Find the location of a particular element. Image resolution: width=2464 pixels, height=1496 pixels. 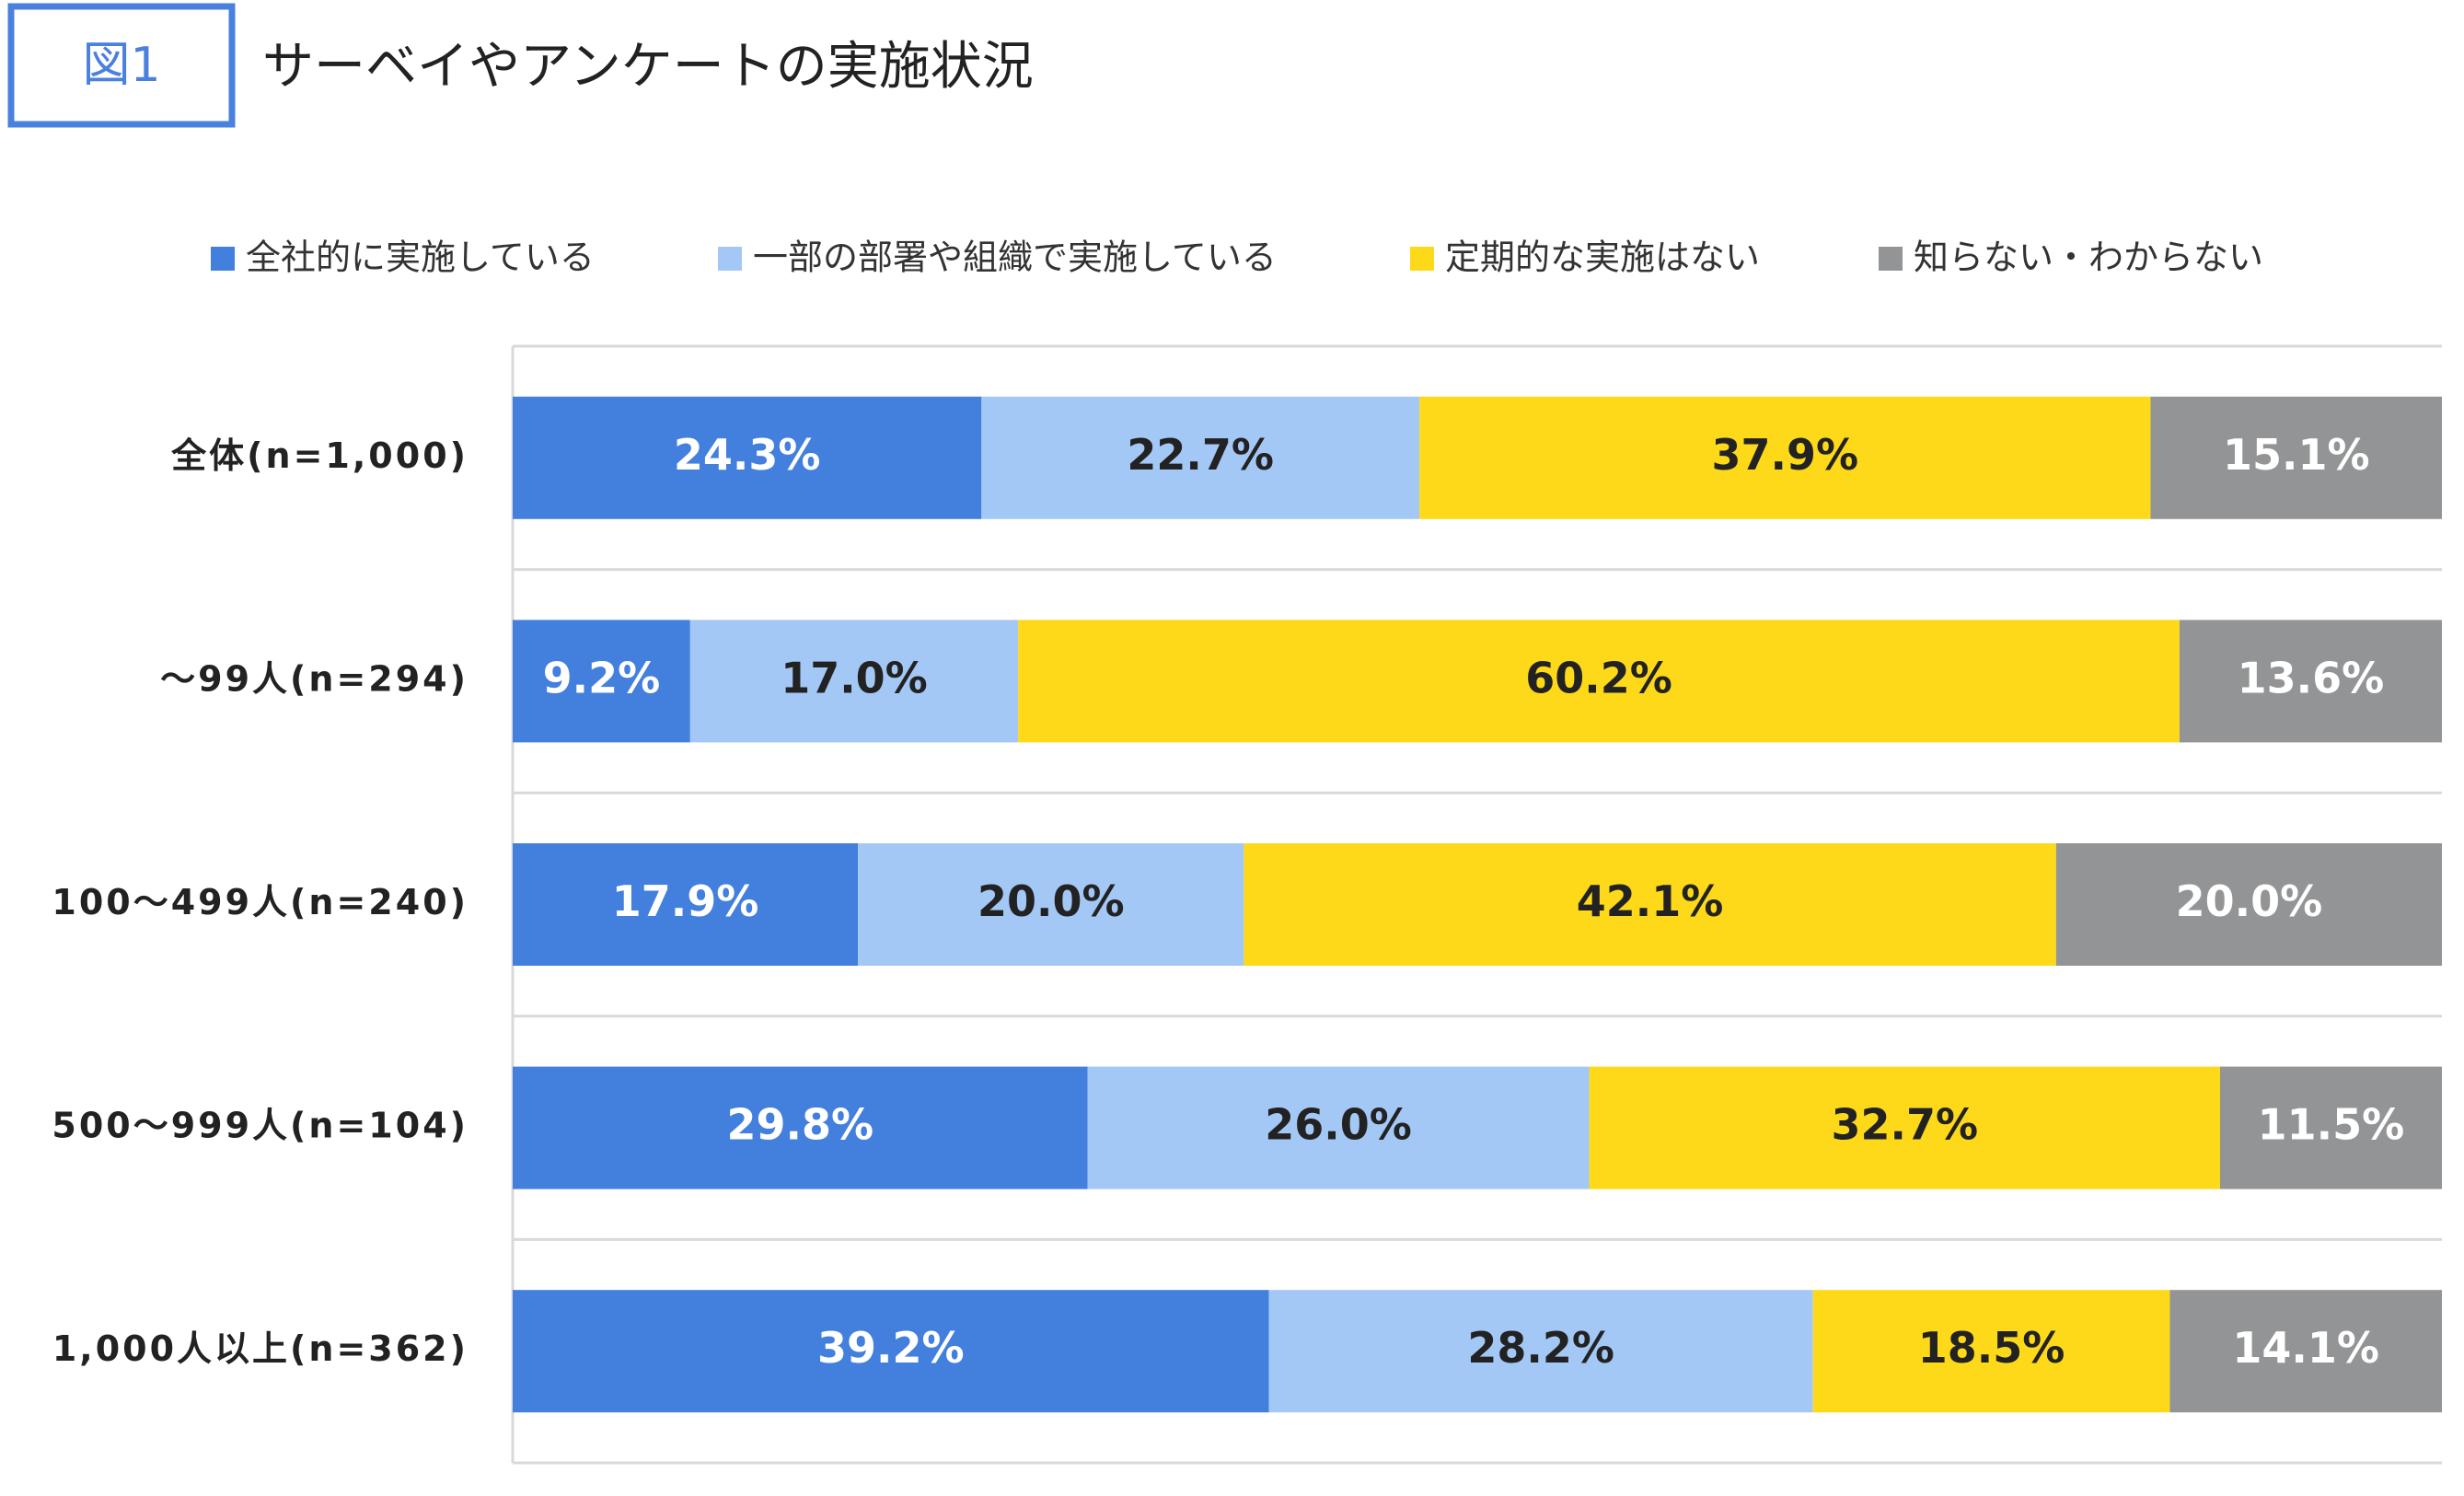

y-tick-label: 1,000人以上(n=362) is located at coordinates (260, 1348).